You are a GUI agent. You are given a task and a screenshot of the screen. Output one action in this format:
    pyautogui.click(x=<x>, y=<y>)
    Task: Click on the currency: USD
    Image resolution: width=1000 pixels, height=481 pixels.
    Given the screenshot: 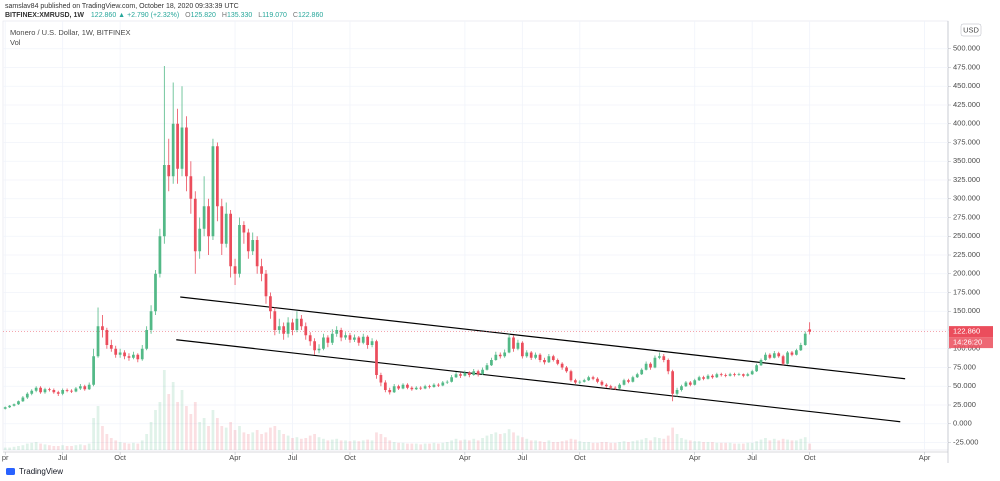 What is the action you would take?
    pyautogui.click(x=971, y=29)
    